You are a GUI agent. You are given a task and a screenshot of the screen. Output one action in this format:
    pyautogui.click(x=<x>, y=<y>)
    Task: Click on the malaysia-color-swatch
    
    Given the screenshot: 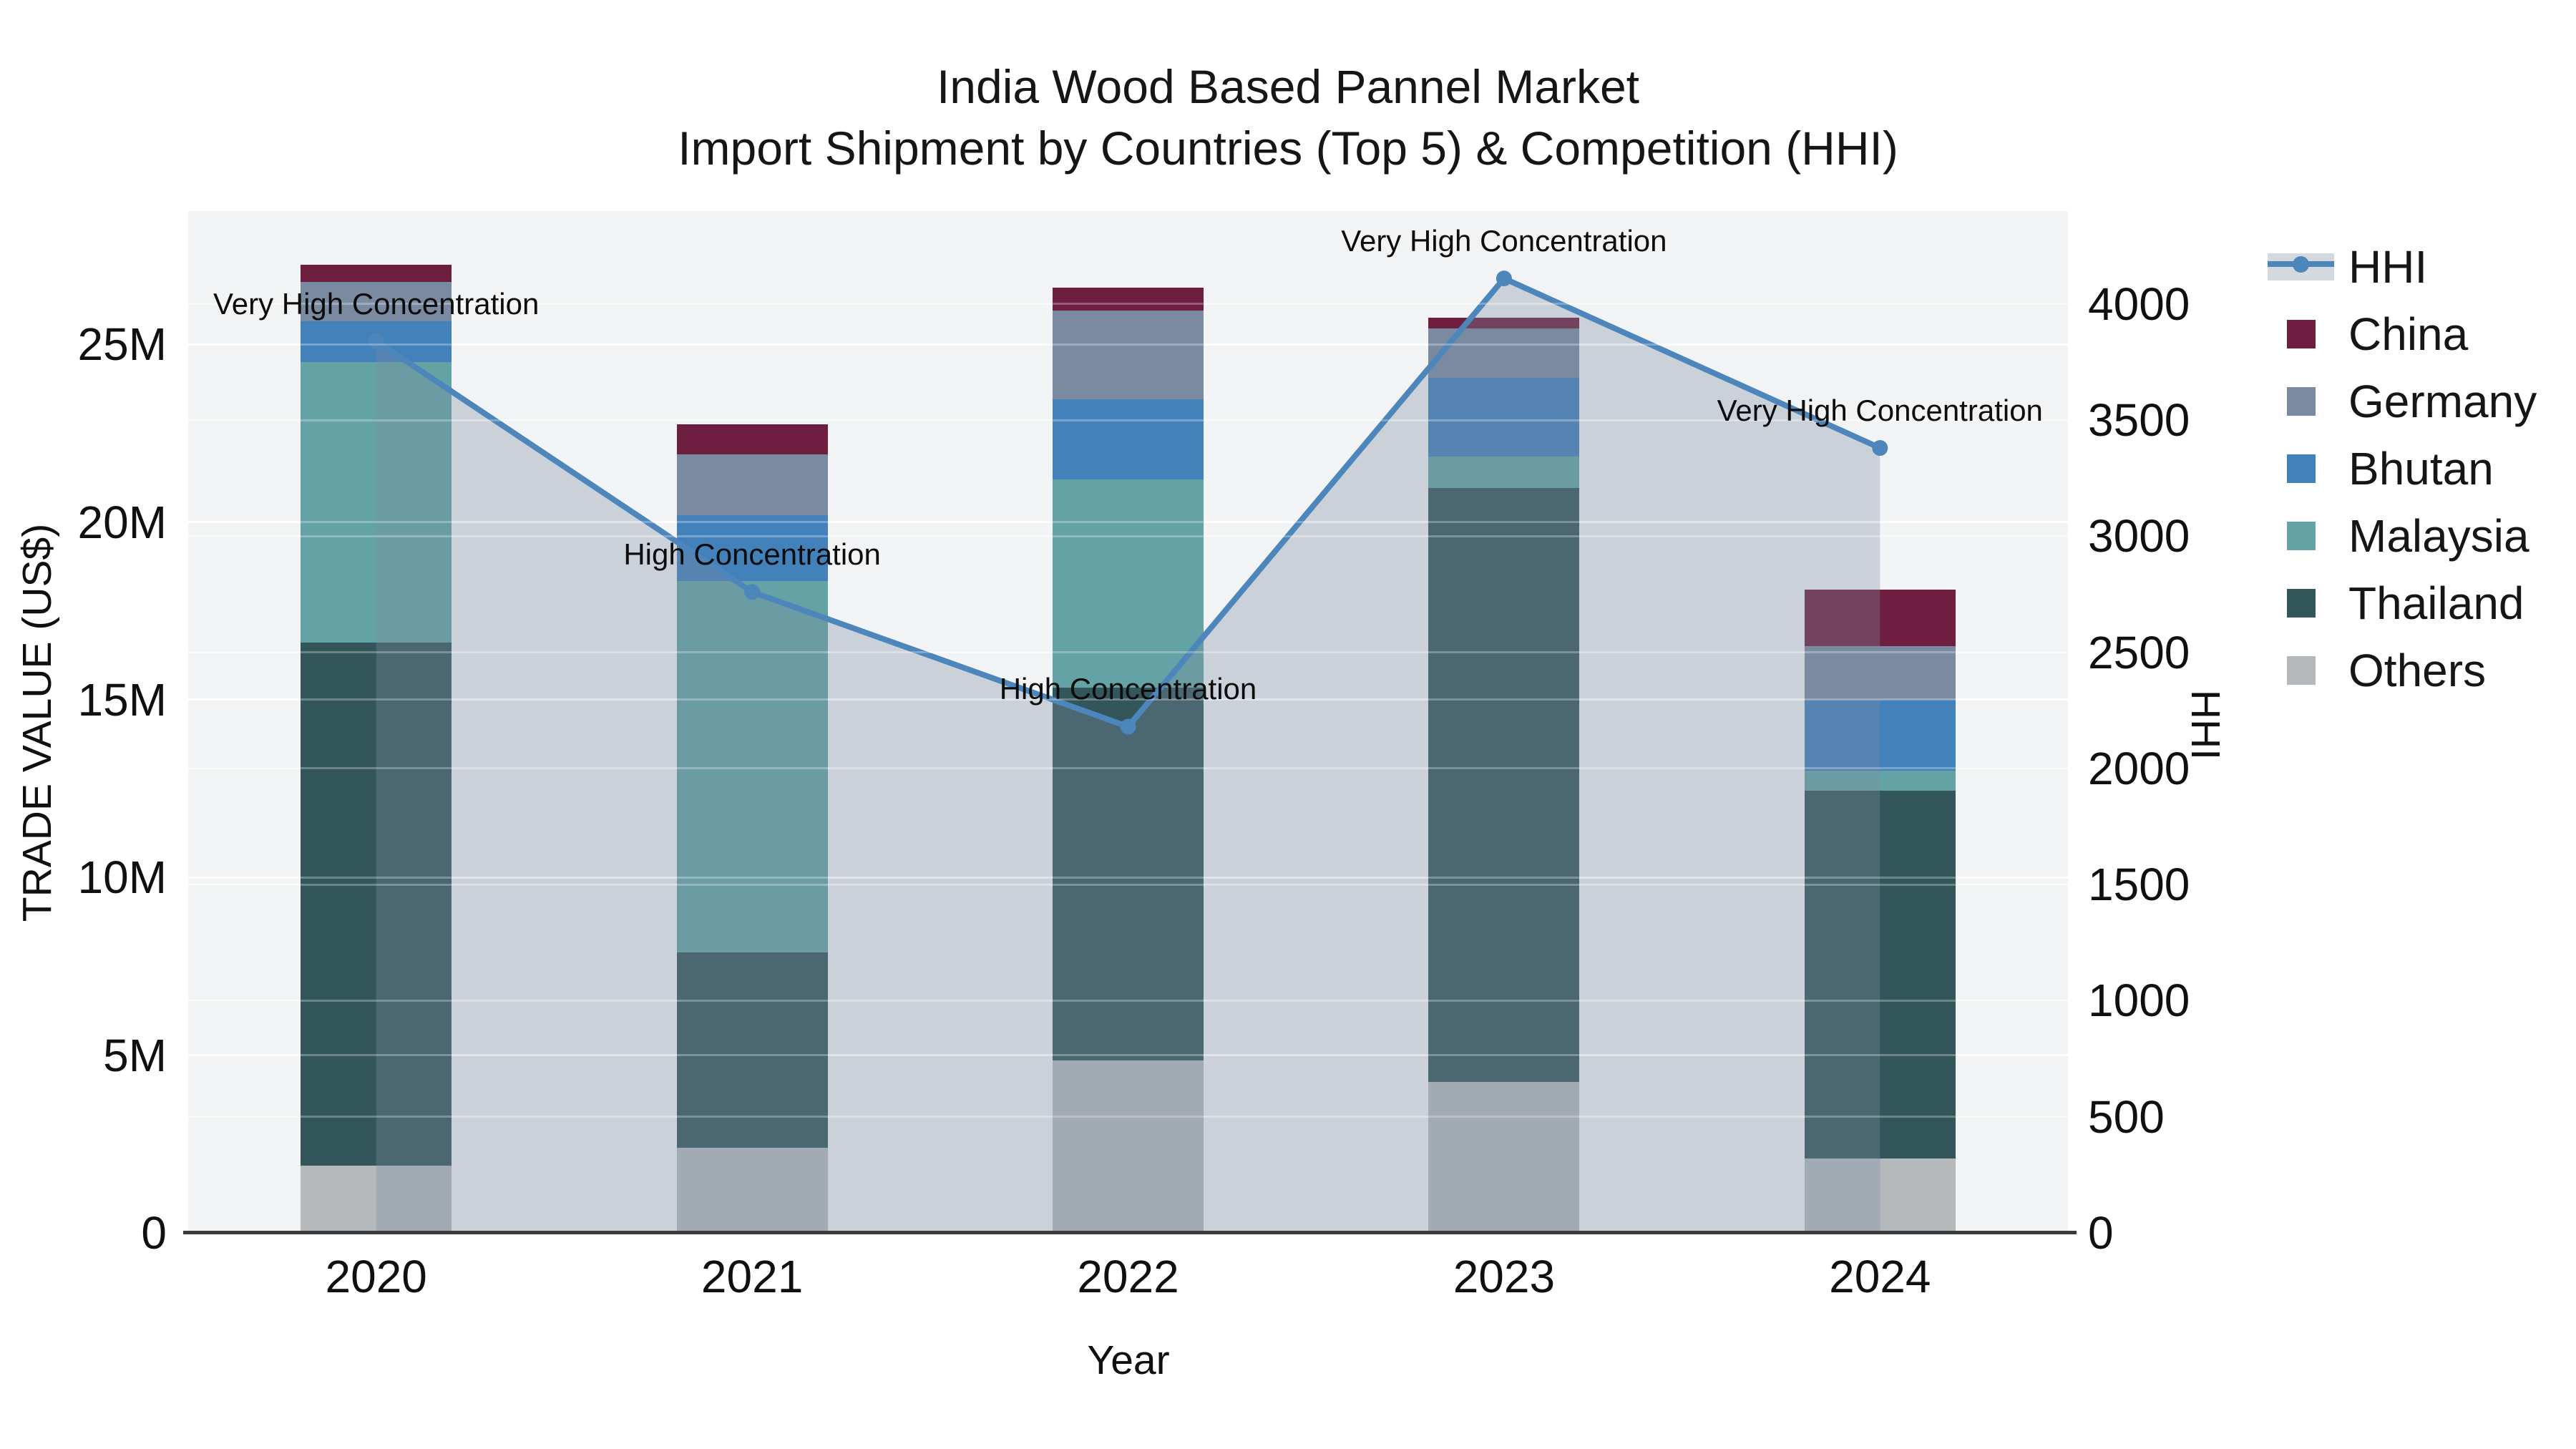 What is the action you would take?
    pyautogui.click(x=2301, y=536)
    